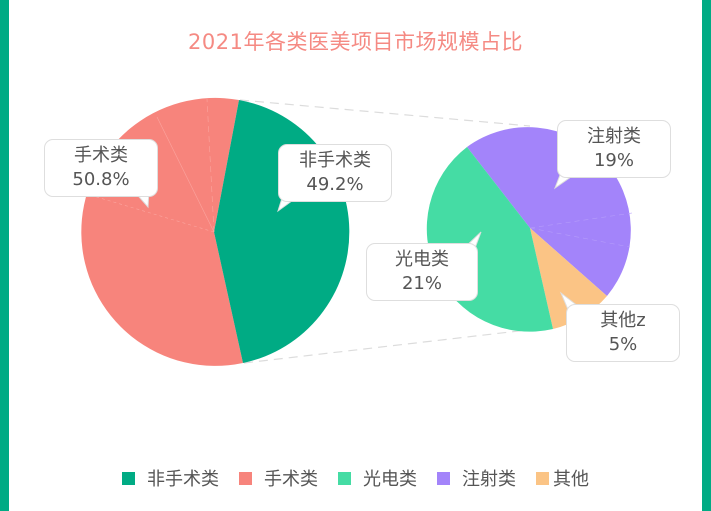  What do you see at coordinates (568, 278) in the screenshot?
I see `pie-slice-other` at bounding box center [568, 278].